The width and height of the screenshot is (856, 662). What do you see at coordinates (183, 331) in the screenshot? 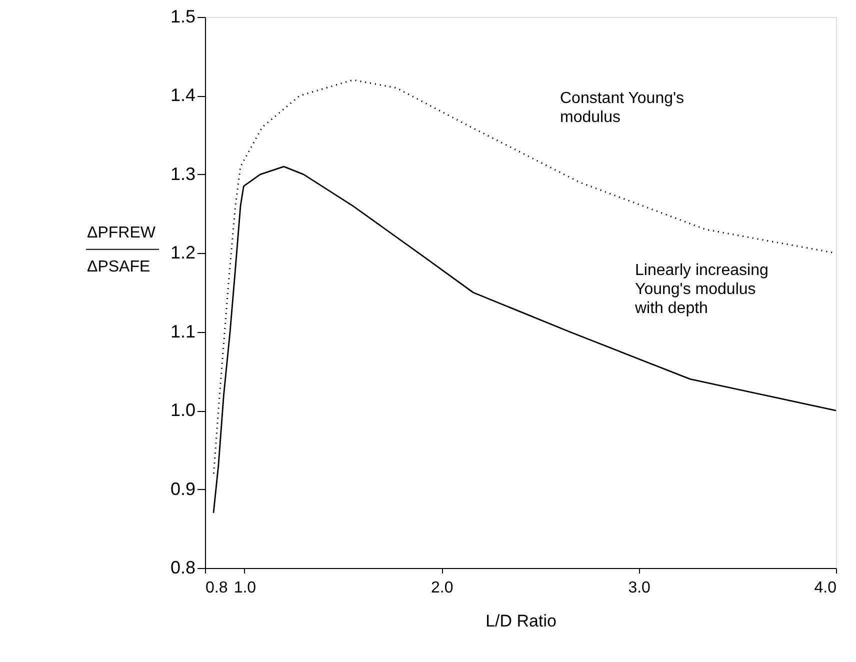
I see `y-tick-label: 1.1` at bounding box center [183, 331].